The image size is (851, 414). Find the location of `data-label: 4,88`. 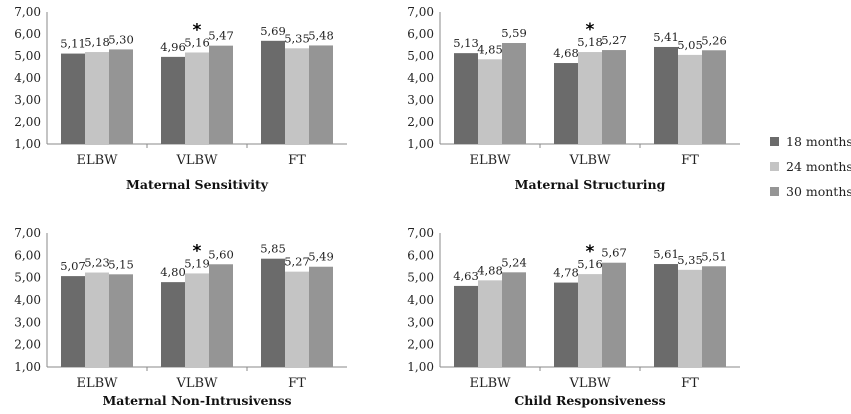

data-label: 4,88 is located at coordinates (490, 270).